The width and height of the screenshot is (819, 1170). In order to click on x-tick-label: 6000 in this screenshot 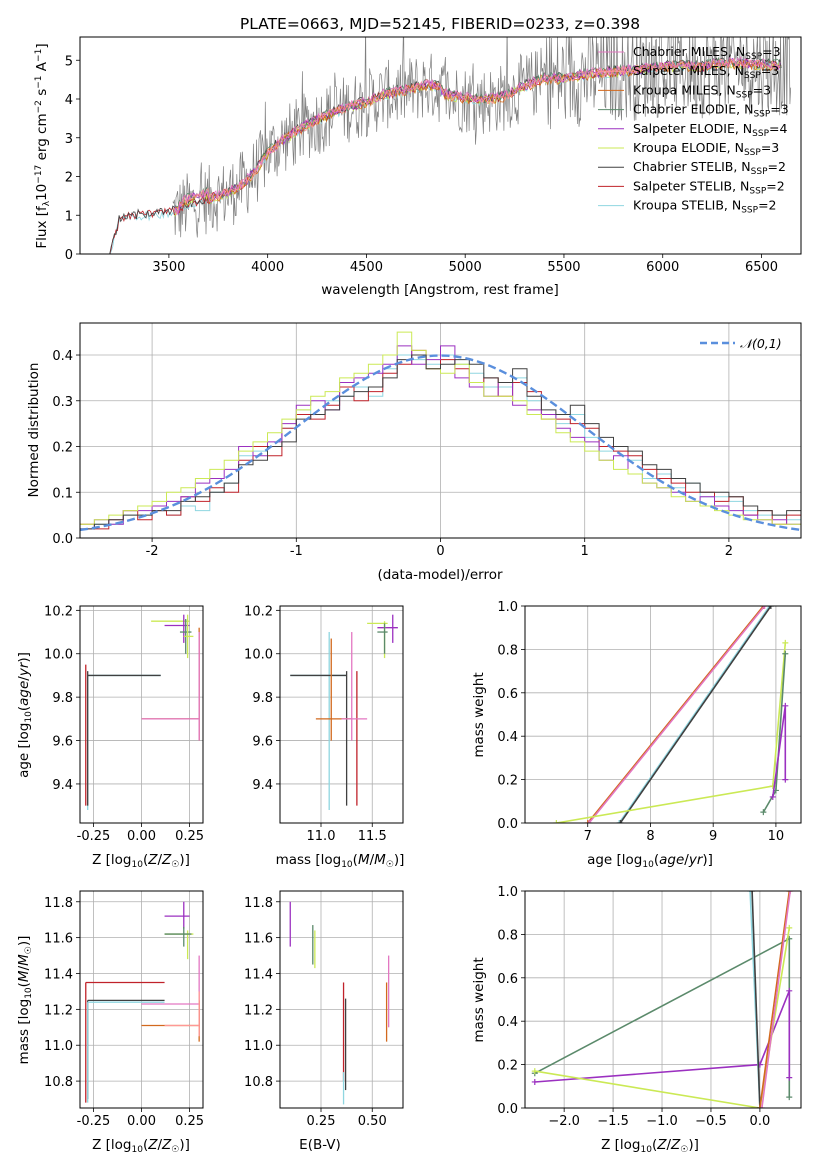, I will do `click(662, 267)`.